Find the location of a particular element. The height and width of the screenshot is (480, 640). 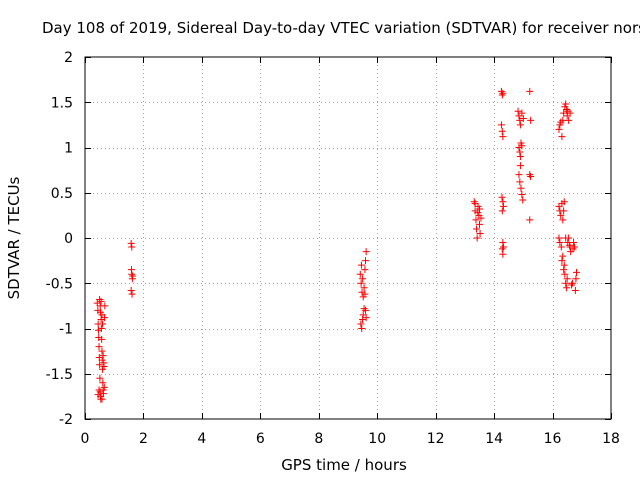

y-tick-label: 0 is located at coordinates (68, 239).